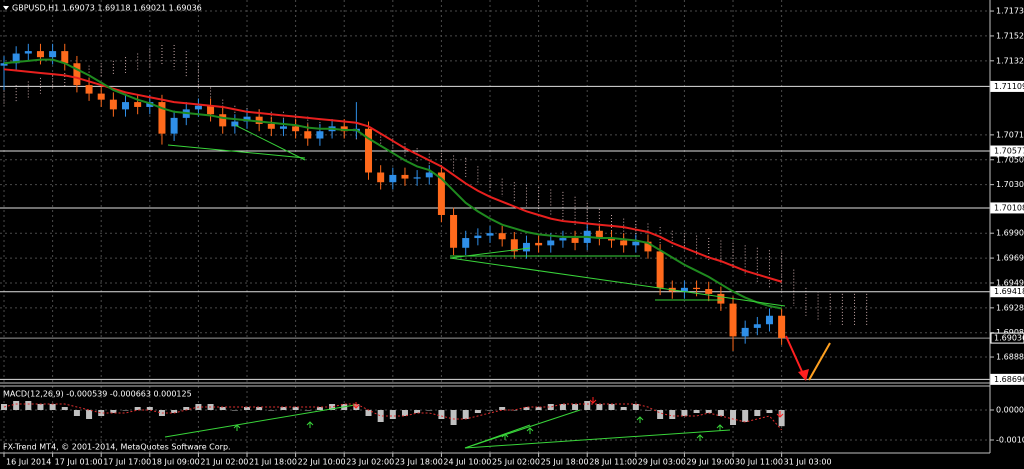 This screenshot has height=469, width=1024. I want to click on x-tick-label: 16 Jul 2014, so click(28, 462).